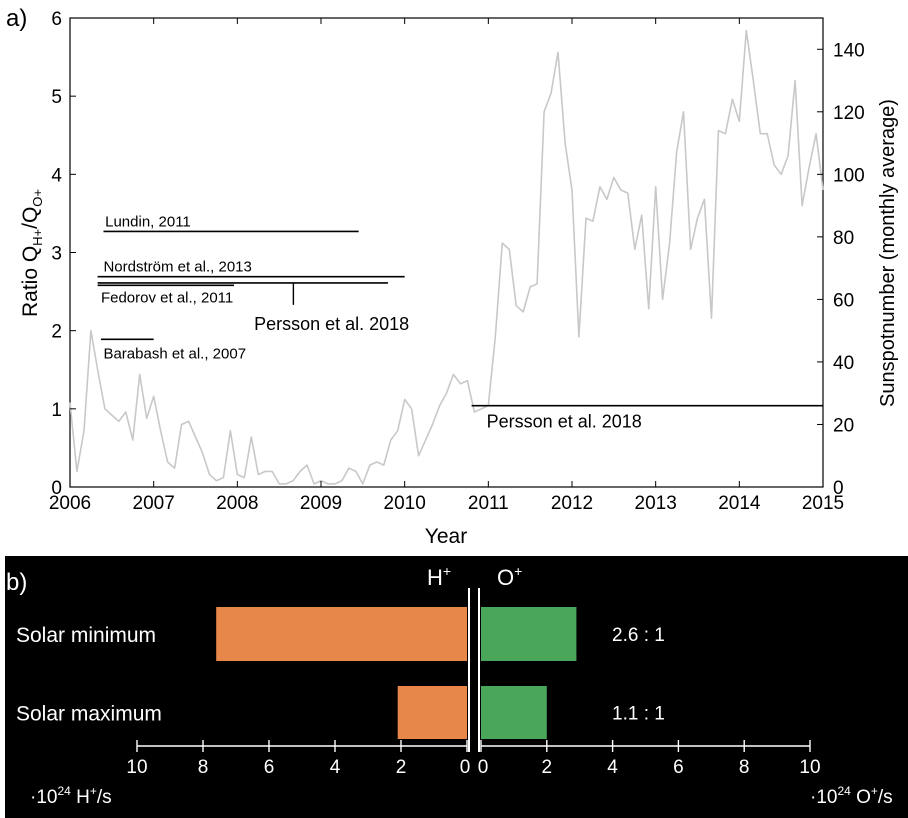 This screenshot has height=818, width=908. What do you see at coordinates (843, 300) in the screenshot?
I see `y2-tick-label: 60` at bounding box center [843, 300].